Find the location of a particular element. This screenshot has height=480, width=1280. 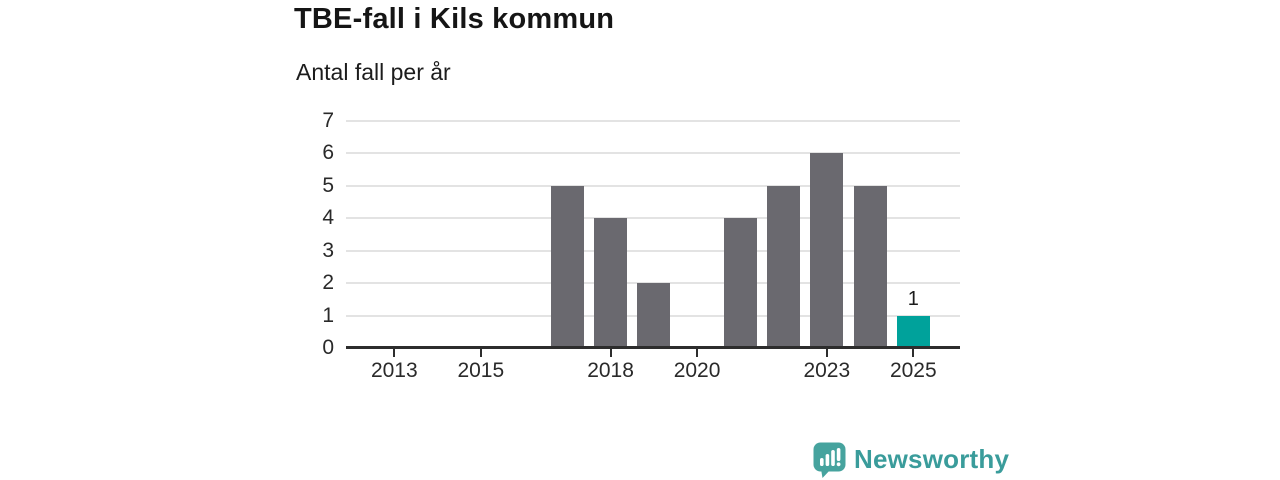

chart-subtitle: Antal fall per år is located at coordinates (373, 72).